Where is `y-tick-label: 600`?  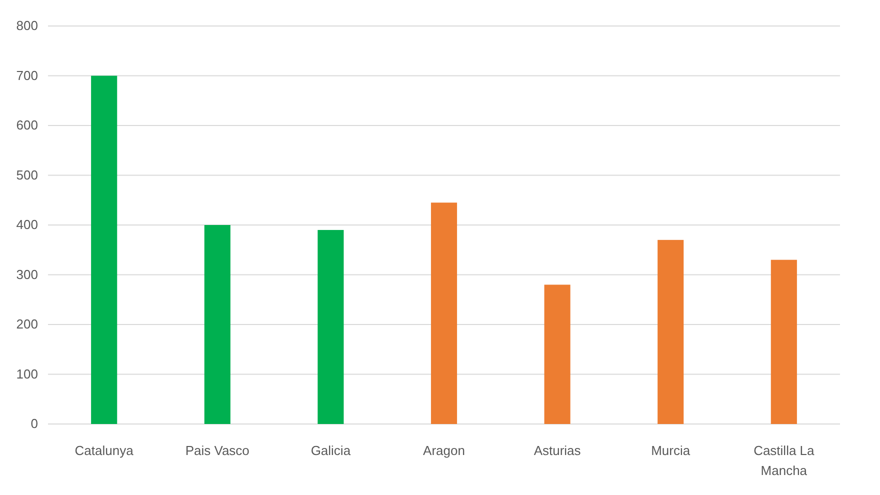
y-tick-label: 600 is located at coordinates (27, 125).